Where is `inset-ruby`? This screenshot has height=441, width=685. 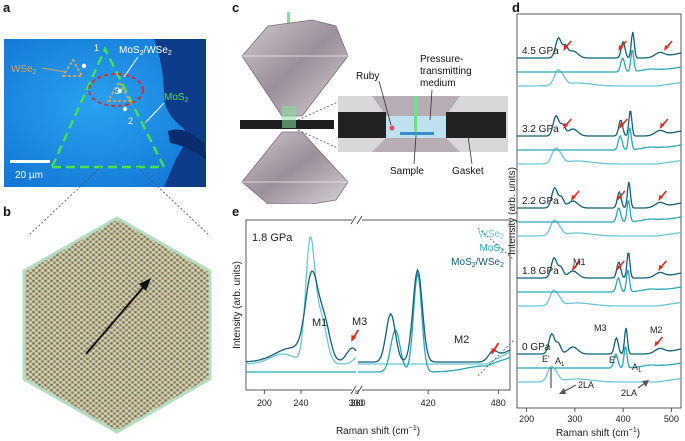
inset-ruby is located at coordinates (392, 128).